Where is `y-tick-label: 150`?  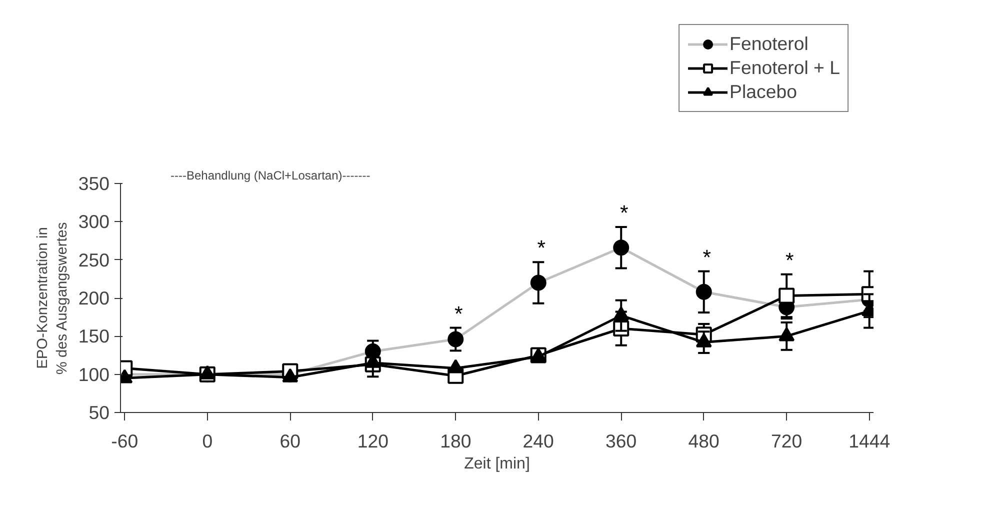
y-tick-label: 150 is located at coordinates (94, 336).